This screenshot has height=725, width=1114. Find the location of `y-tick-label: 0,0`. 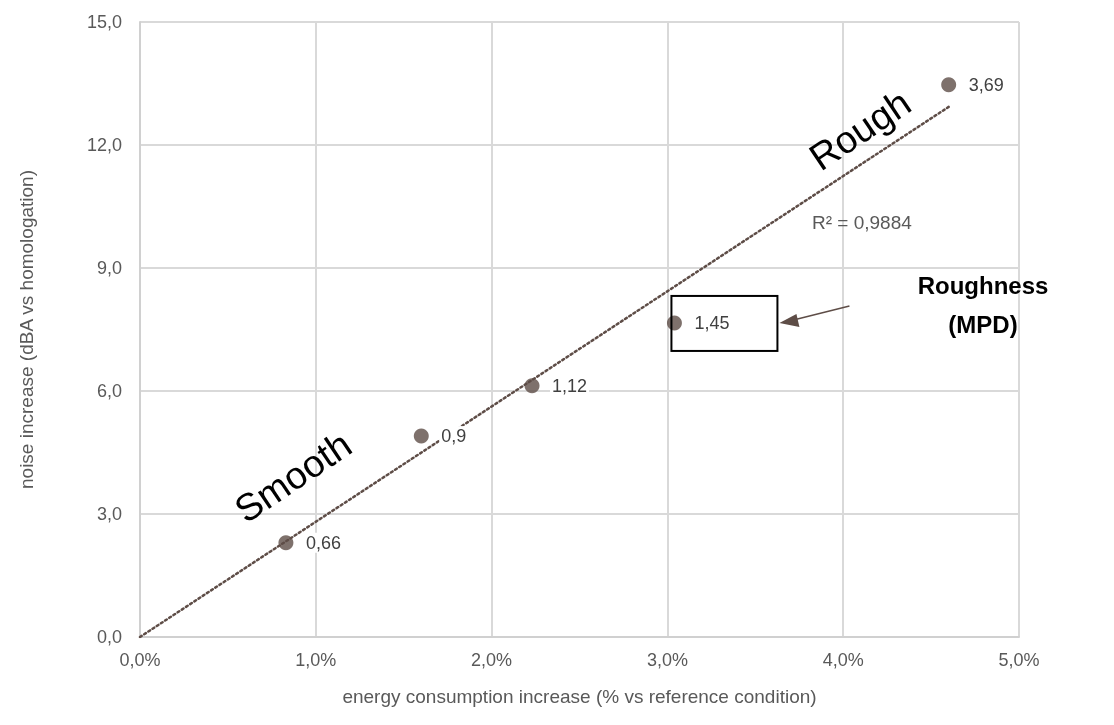

y-tick-label: 0,0 is located at coordinates (109, 637).